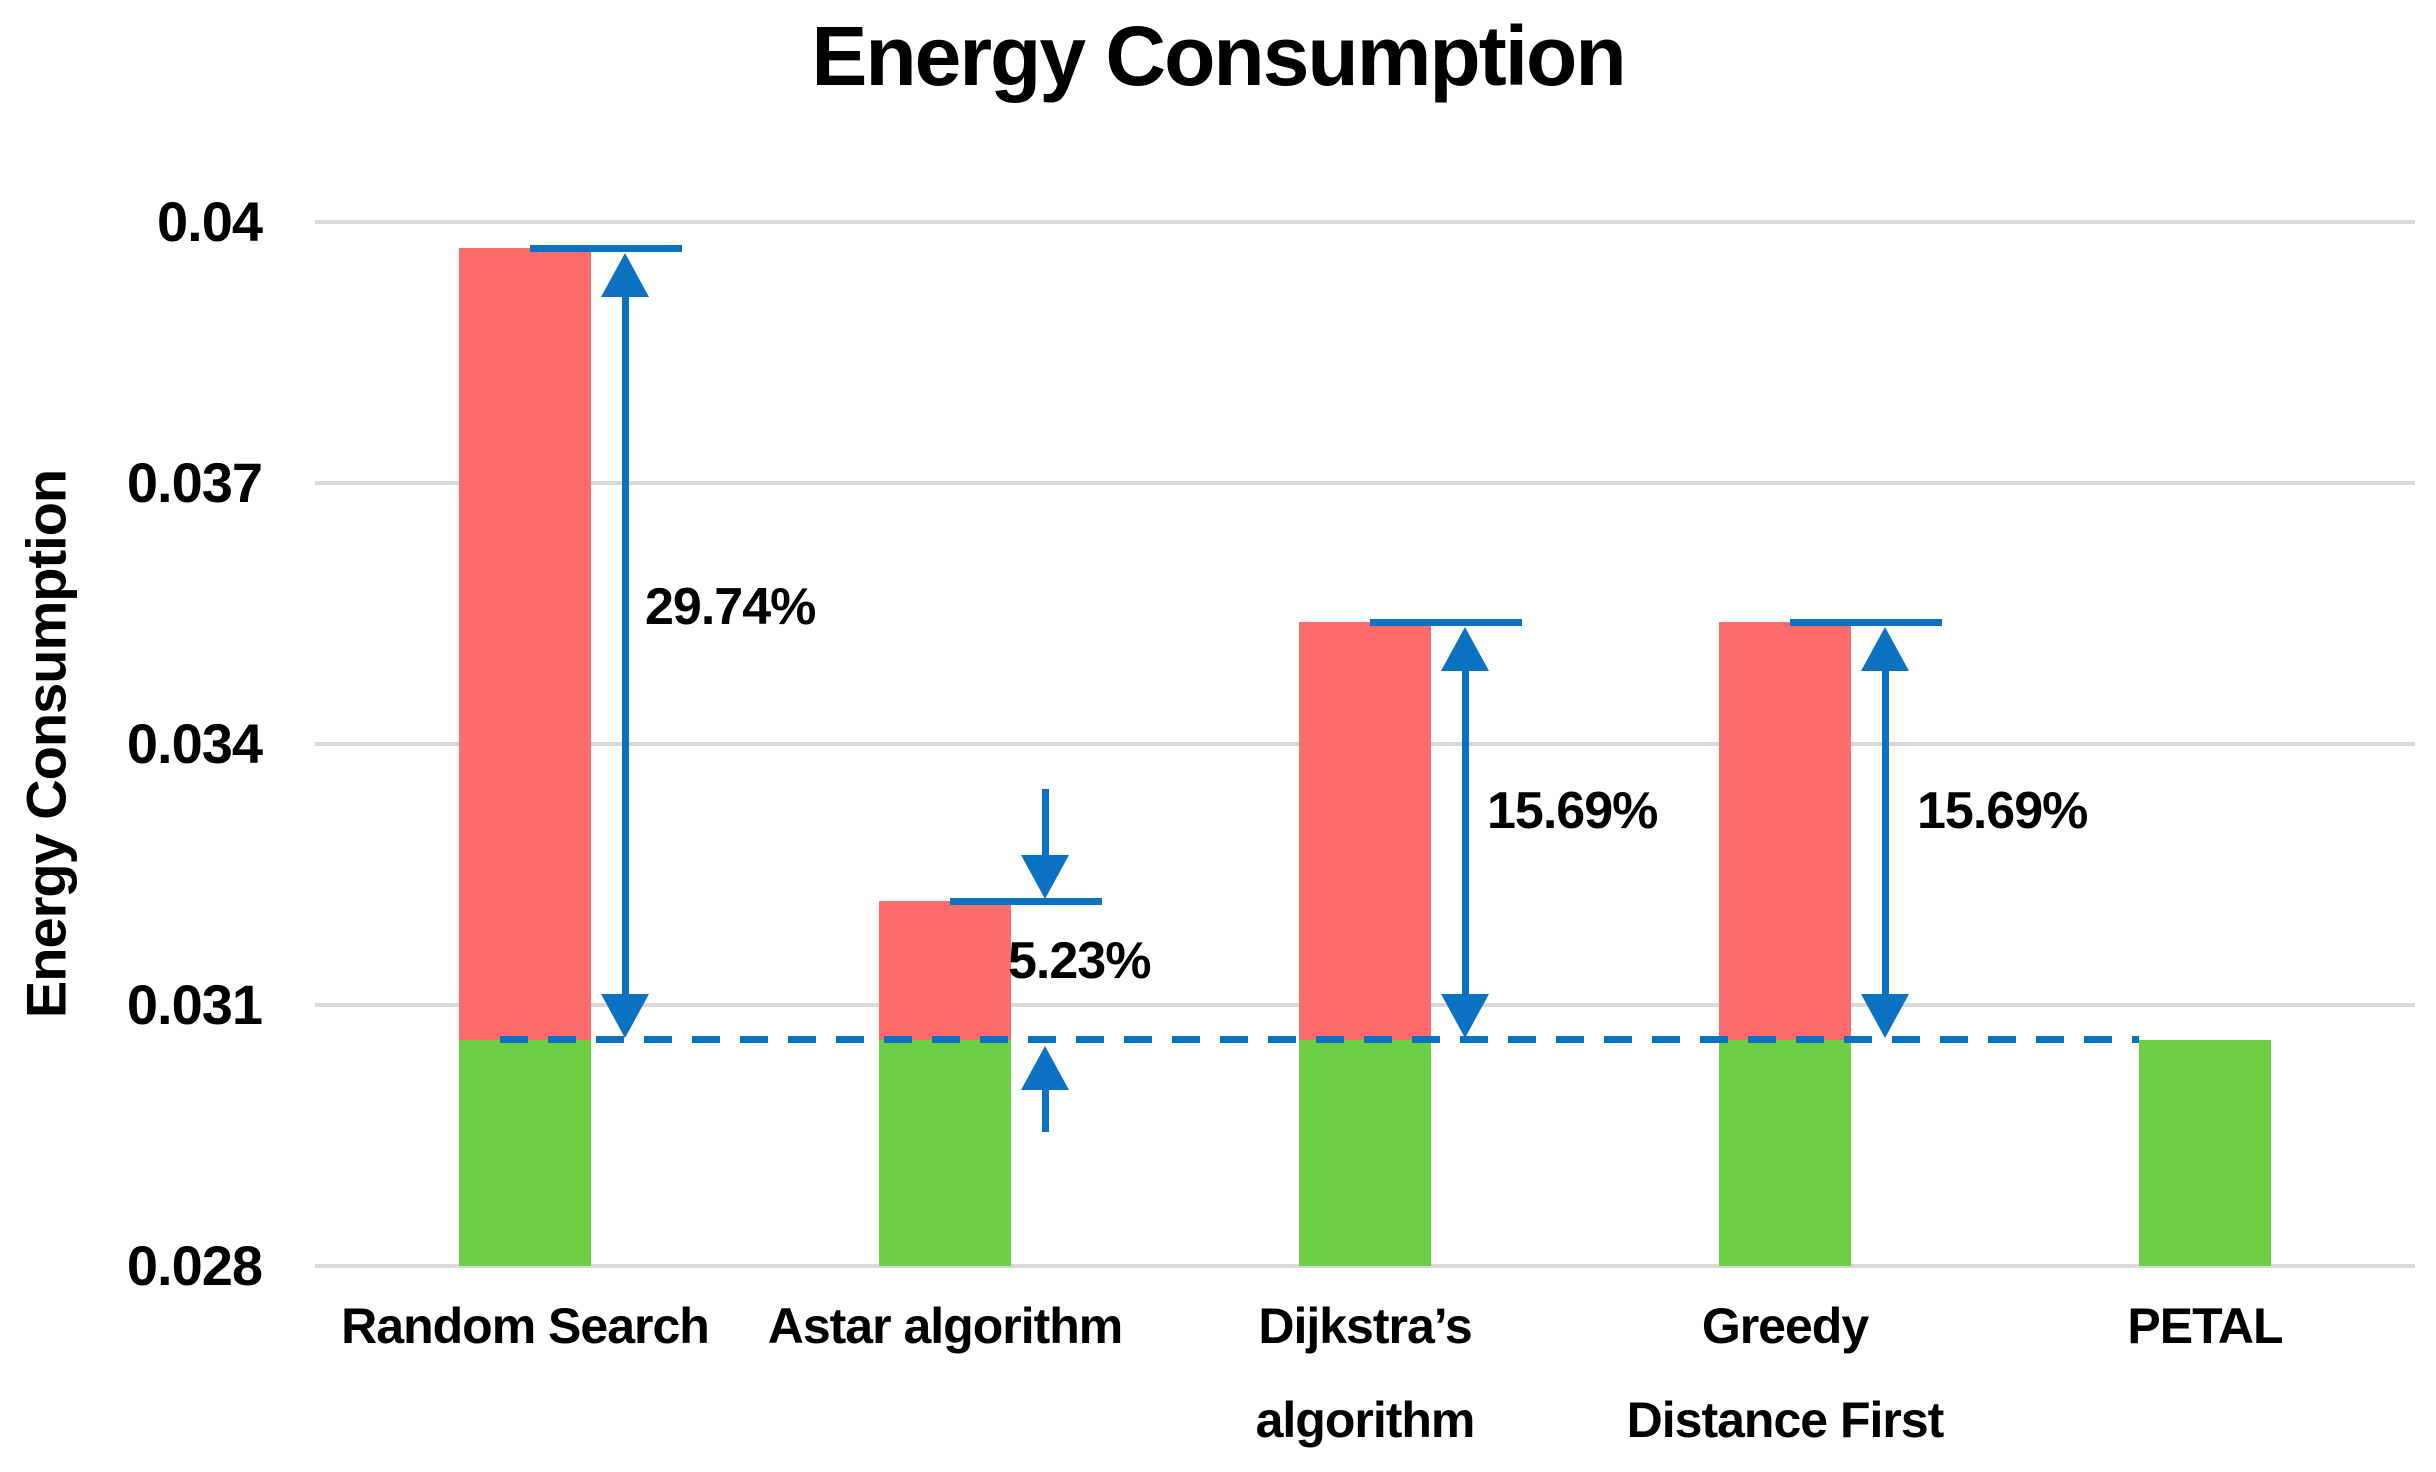 The image size is (2436, 1472). What do you see at coordinates (1365, 1420) in the screenshot?
I see `x-axis-label-2-line1: algorithm` at bounding box center [1365, 1420].